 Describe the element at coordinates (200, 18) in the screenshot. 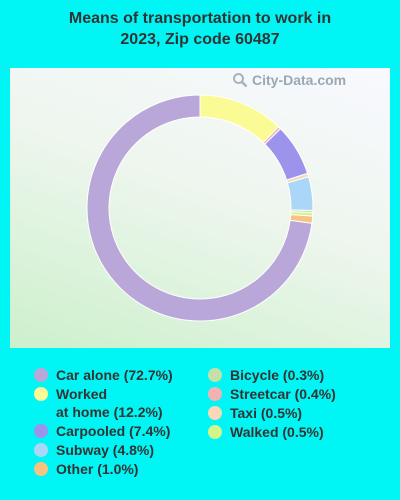

I see `chart-title-line1: Means of transportation to work in` at that location.